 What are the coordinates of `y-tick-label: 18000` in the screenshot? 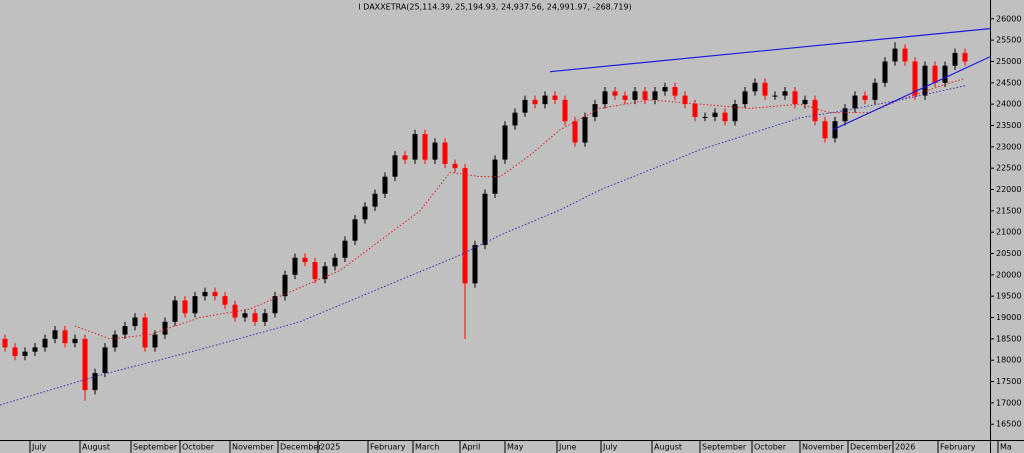 It's located at (1008, 360).